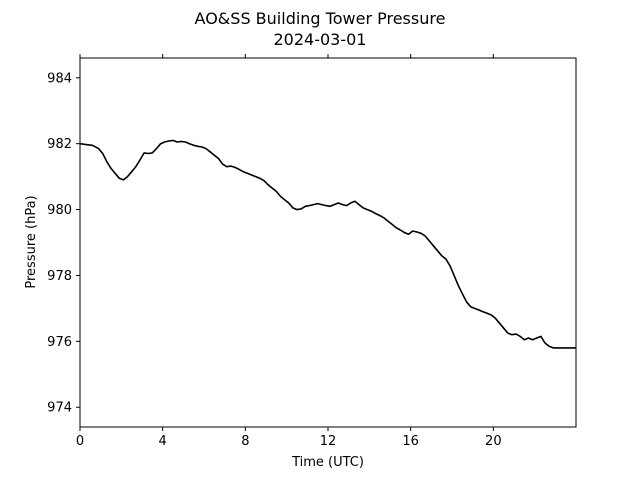  Describe the element at coordinates (80, 441) in the screenshot. I see `x-tick-label: 0` at that location.